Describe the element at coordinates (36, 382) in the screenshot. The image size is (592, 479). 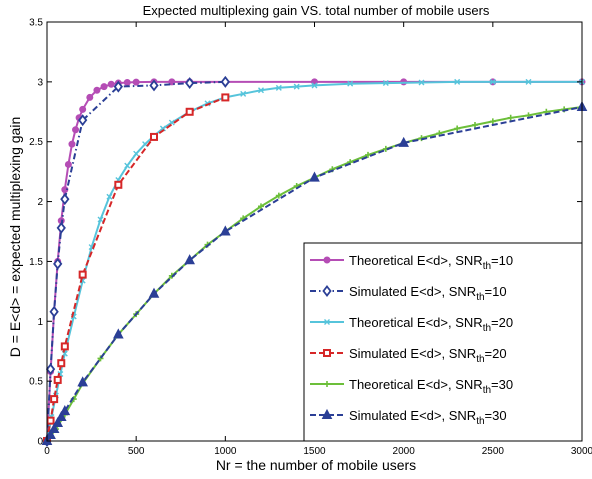
I see `y-tick-label: 0.5` at that location.